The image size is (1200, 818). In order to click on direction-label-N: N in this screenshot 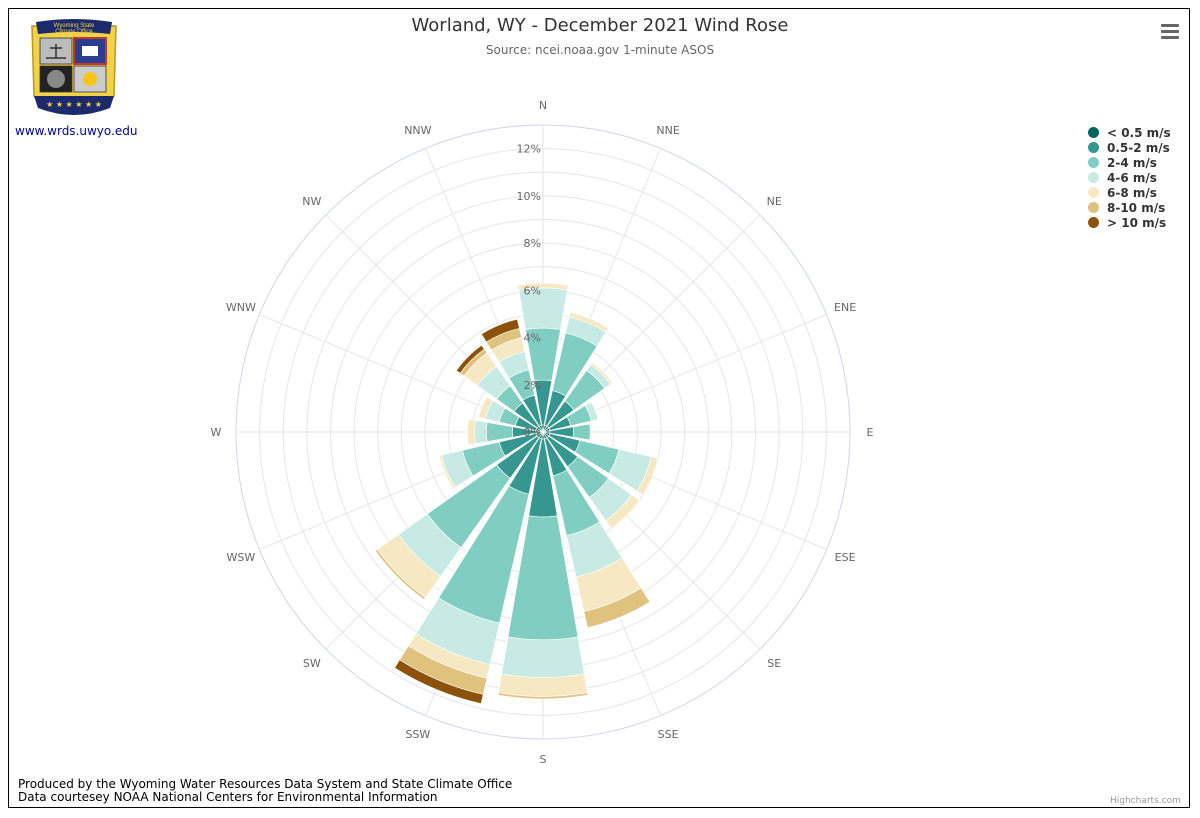, I will do `click(543, 105)`.